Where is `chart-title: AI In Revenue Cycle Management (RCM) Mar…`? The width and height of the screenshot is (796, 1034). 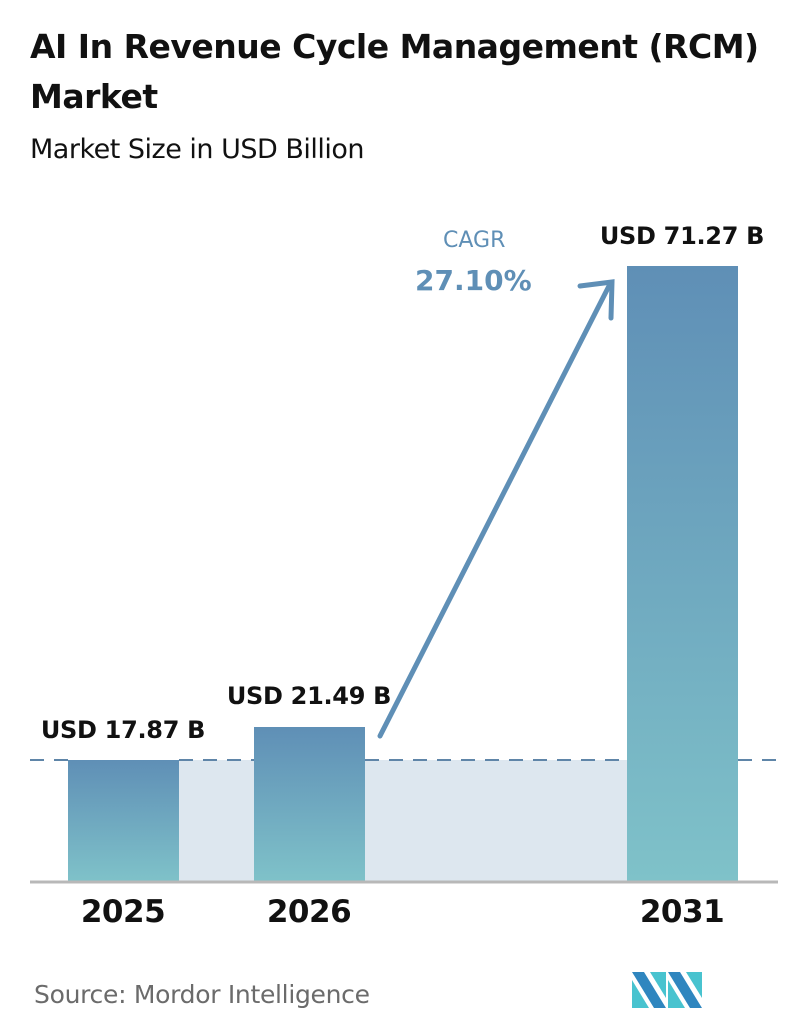 chart-title: AI In Revenue Cycle Management (RCM) Mar… is located at coordinates (394, 71).